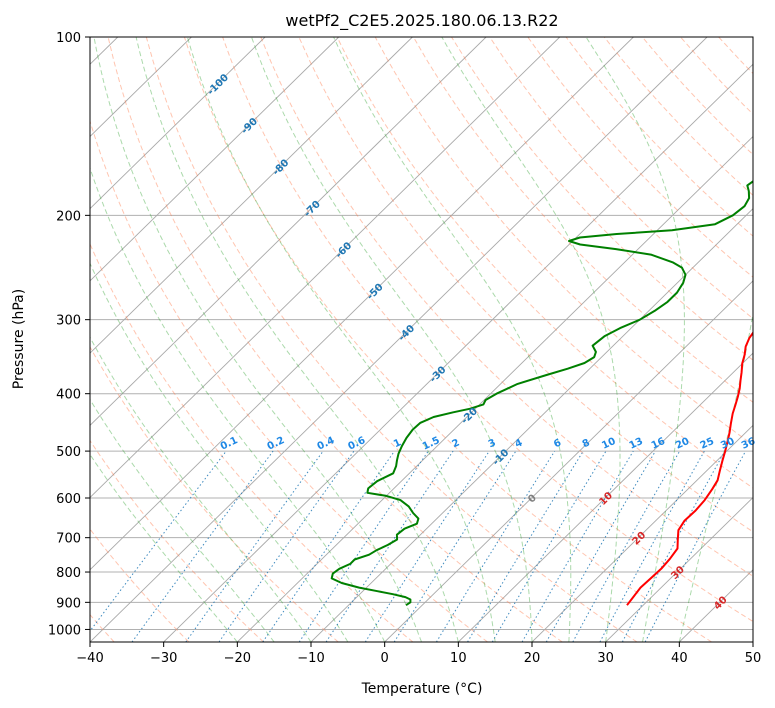 This screenshot has width=775, height=708. What do you see at coordinates (518, 443) in the screenshot?
I see `mixing-ratio-label: 4` at bounding box center [518, 443].